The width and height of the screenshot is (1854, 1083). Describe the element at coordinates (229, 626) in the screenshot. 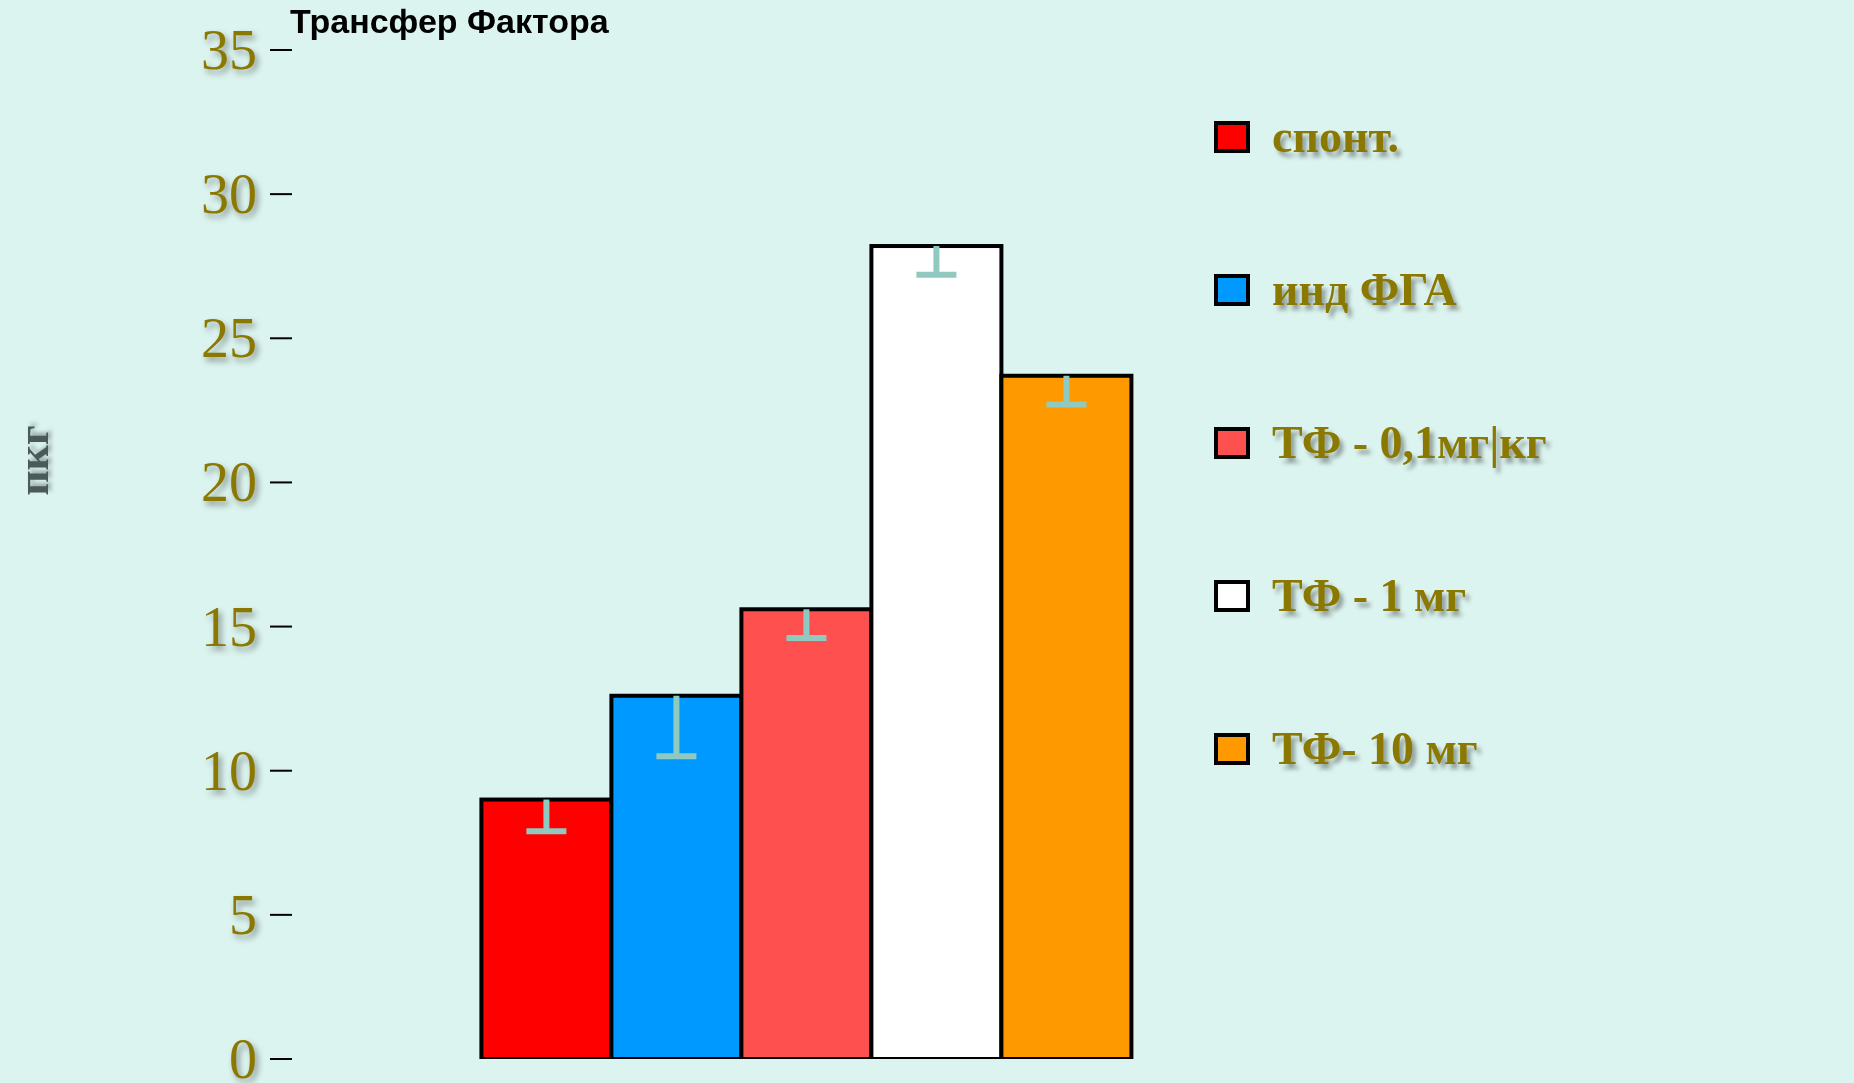

I see `y-tick-label: 15` at that location.